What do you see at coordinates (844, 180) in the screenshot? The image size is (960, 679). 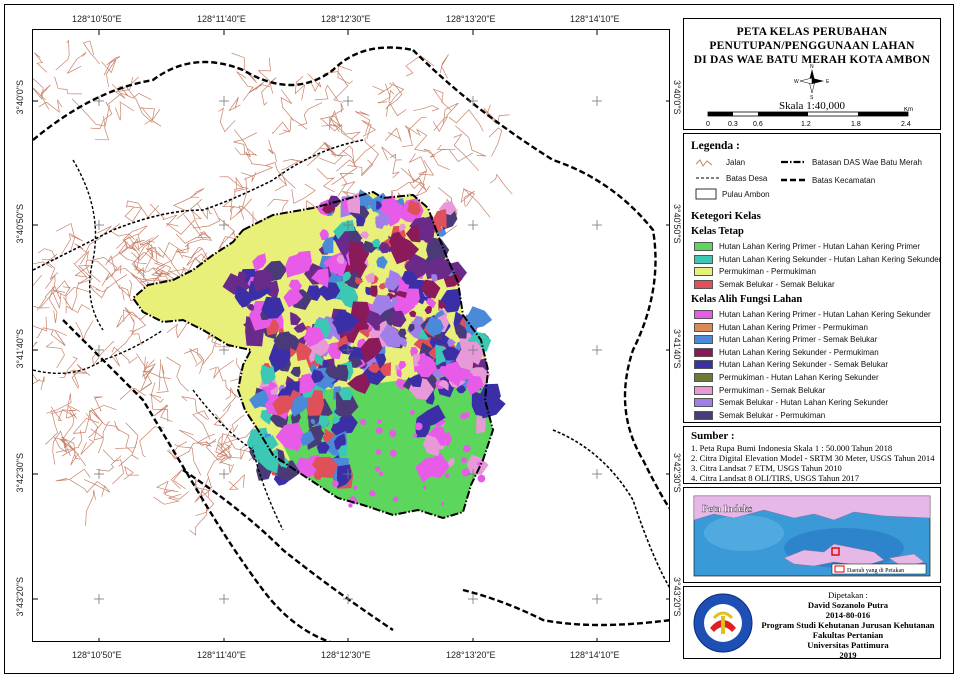 I see `legend-district-boundary: Batas Kecamatan` at bounding box center [844, 180].